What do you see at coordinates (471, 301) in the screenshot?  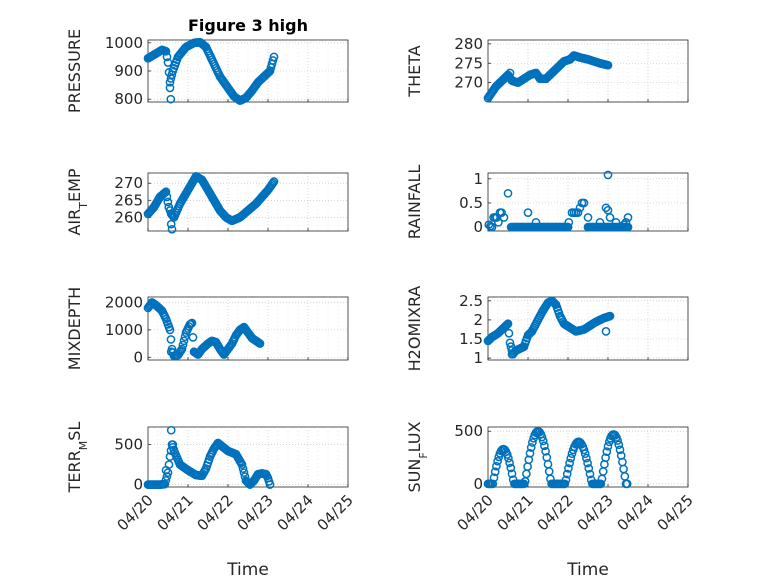 I see `y-tick-label: 2.5` at bounding box center [471, 301].